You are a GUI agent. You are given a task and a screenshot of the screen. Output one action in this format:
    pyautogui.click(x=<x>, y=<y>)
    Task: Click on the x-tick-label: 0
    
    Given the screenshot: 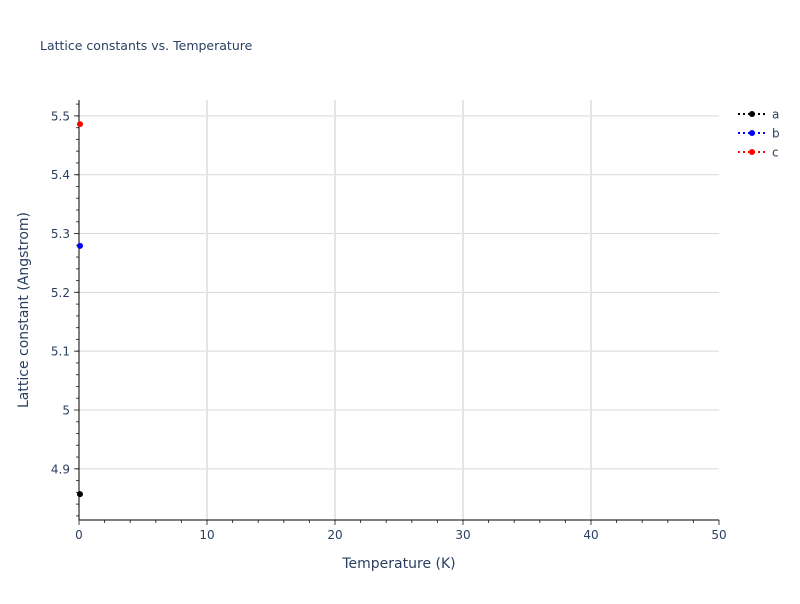 What is the action you would take?
    pyautogui.click(x=79, y=535)
    